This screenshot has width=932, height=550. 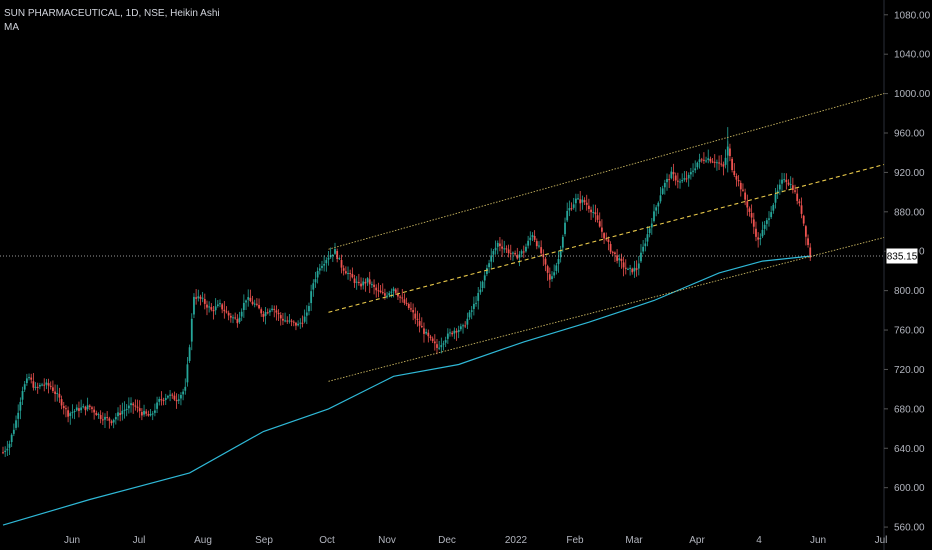 What do you see at coordinates (11, 27) in the screenshot?
I see `indicator-label: MA` at bounding box center [11, 27].